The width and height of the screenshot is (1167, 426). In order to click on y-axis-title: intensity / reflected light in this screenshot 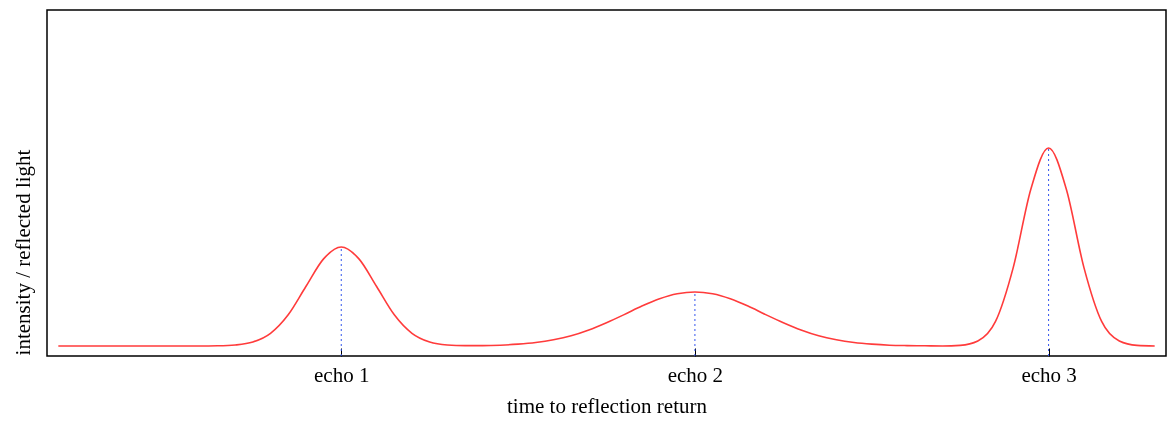, I will do `click(22, 252)`.